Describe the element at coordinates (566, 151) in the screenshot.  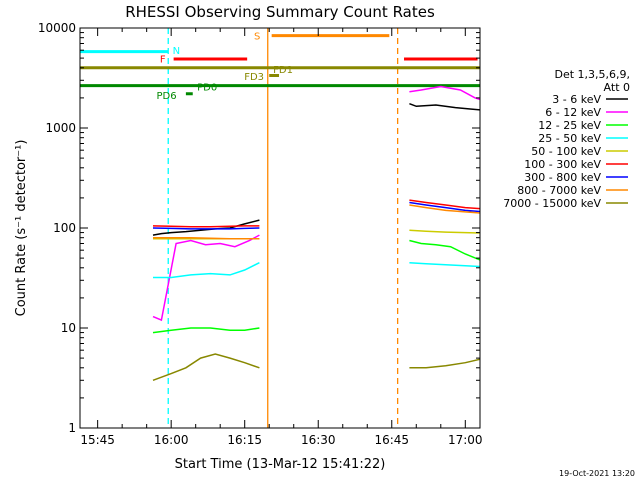
I see `legend-label-50-100-kev: 50 - 100 keV` at that location.